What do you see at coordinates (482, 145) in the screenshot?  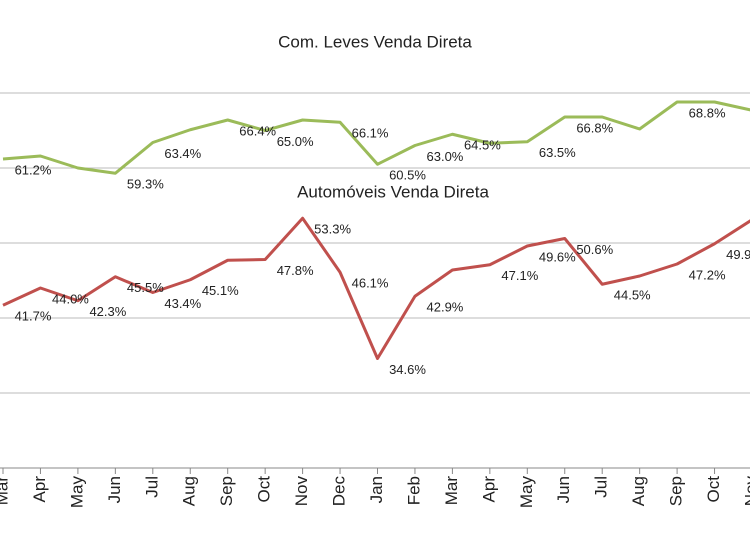 I see `data-label: 64.5%` at bounding box center [482, 145].